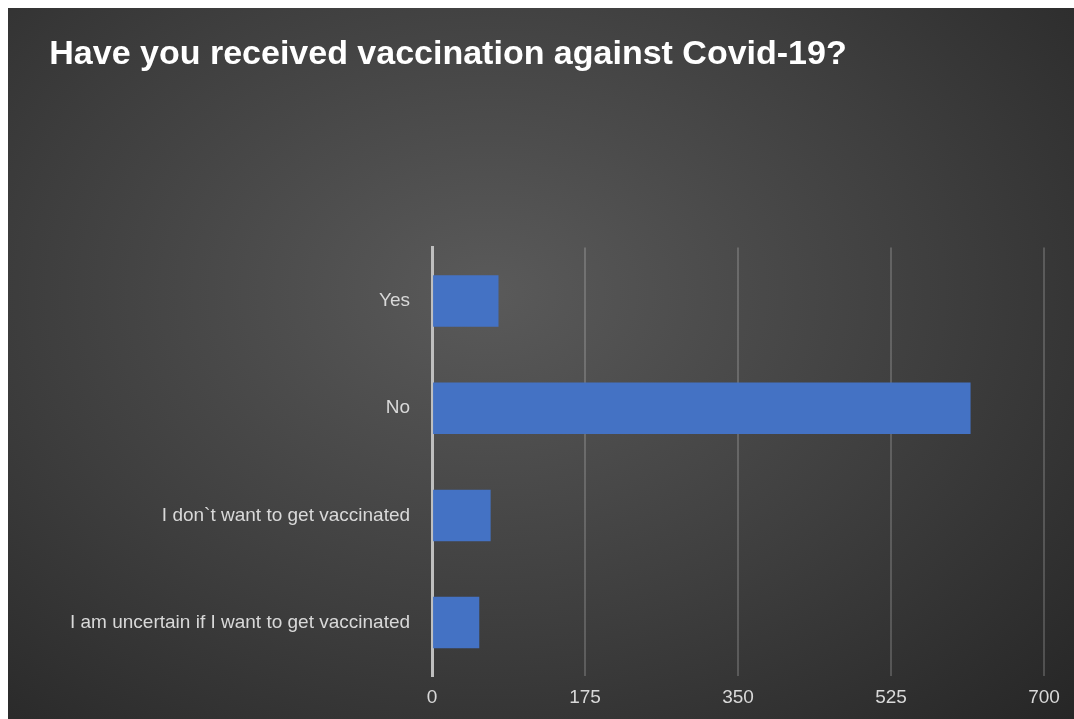 The image size is (1074, 719). I want to click on x-tick-label: 700, so click(1044, 696).